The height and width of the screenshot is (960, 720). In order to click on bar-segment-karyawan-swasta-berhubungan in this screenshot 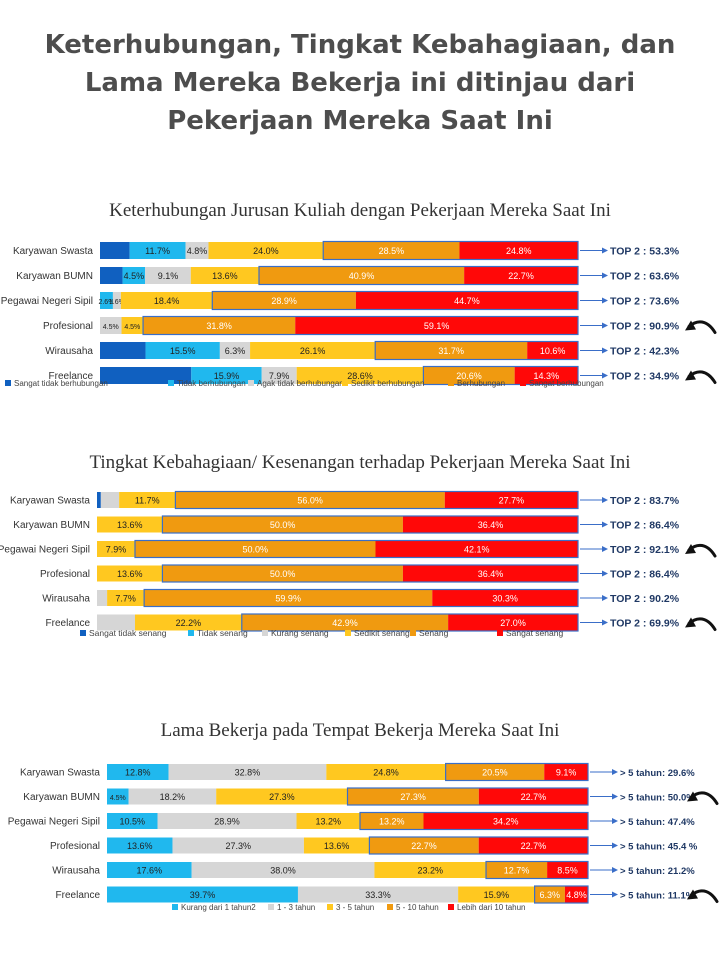, I will do `click(391, 250)`.